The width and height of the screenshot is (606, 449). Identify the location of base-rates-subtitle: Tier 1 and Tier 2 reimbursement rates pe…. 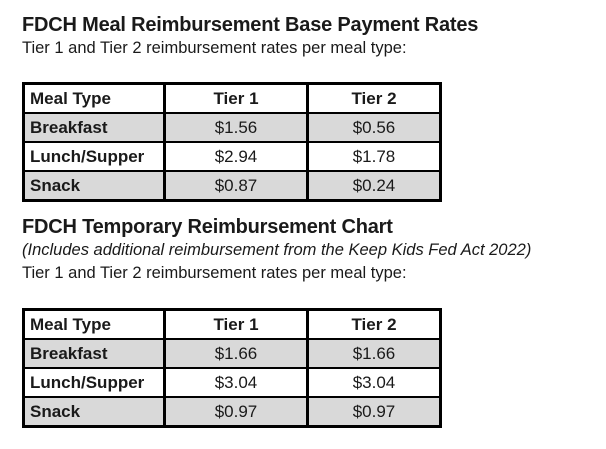
(214, 48).